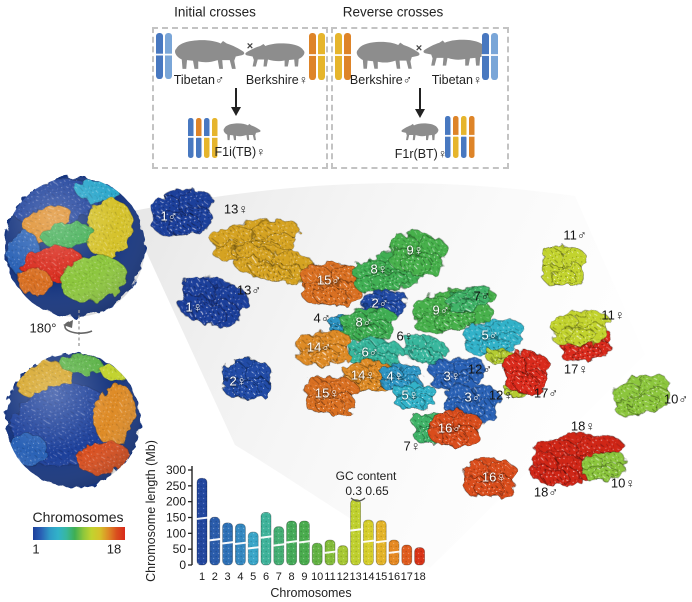 This screenshot has height=602, width=692. I want to click on f1i-chromosome-icon, so click(214, 138).